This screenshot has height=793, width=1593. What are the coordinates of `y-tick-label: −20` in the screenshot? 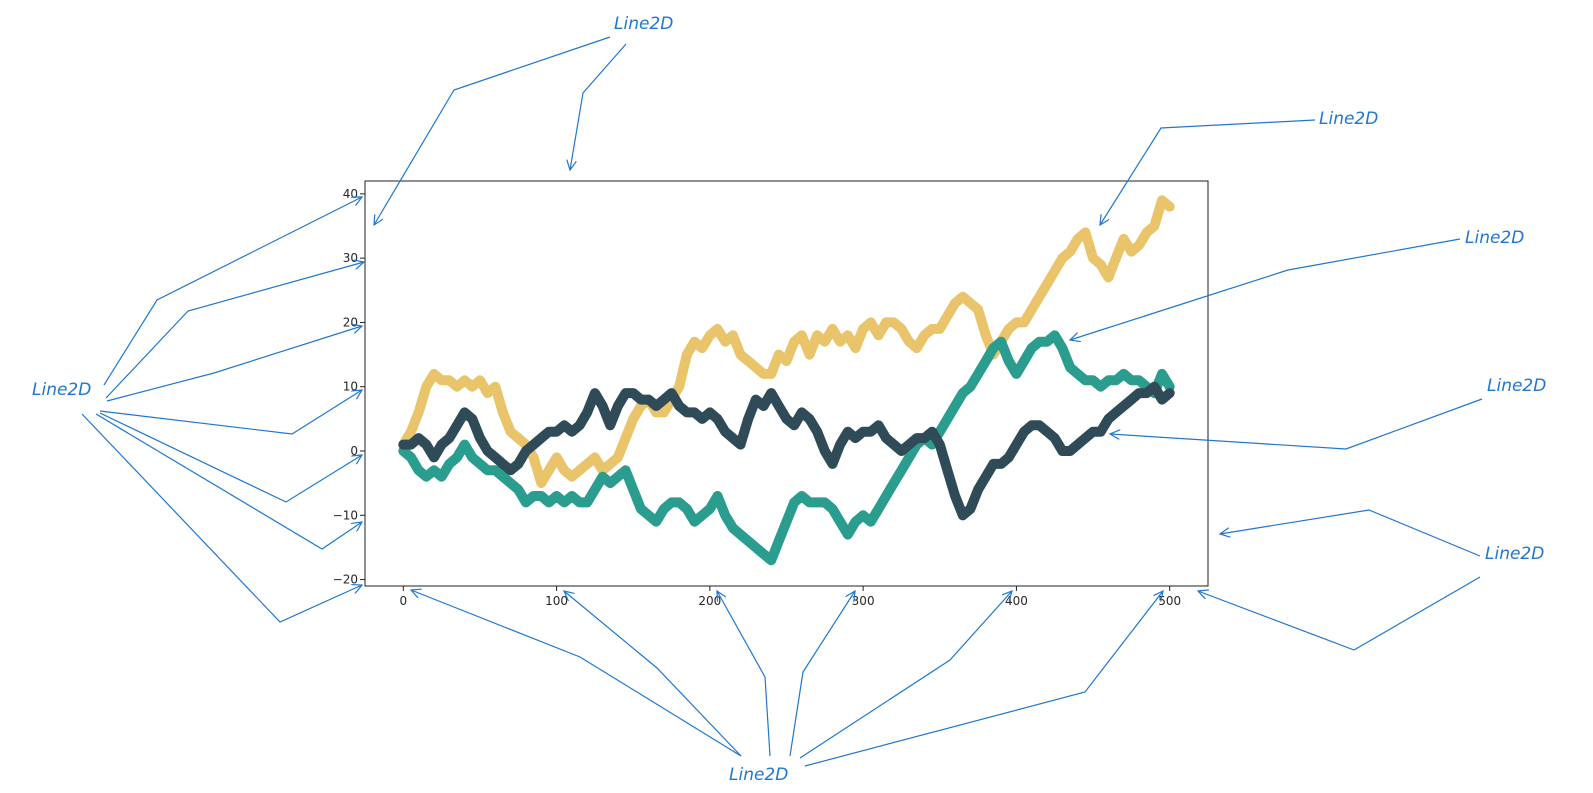 It's located at (345, 580).